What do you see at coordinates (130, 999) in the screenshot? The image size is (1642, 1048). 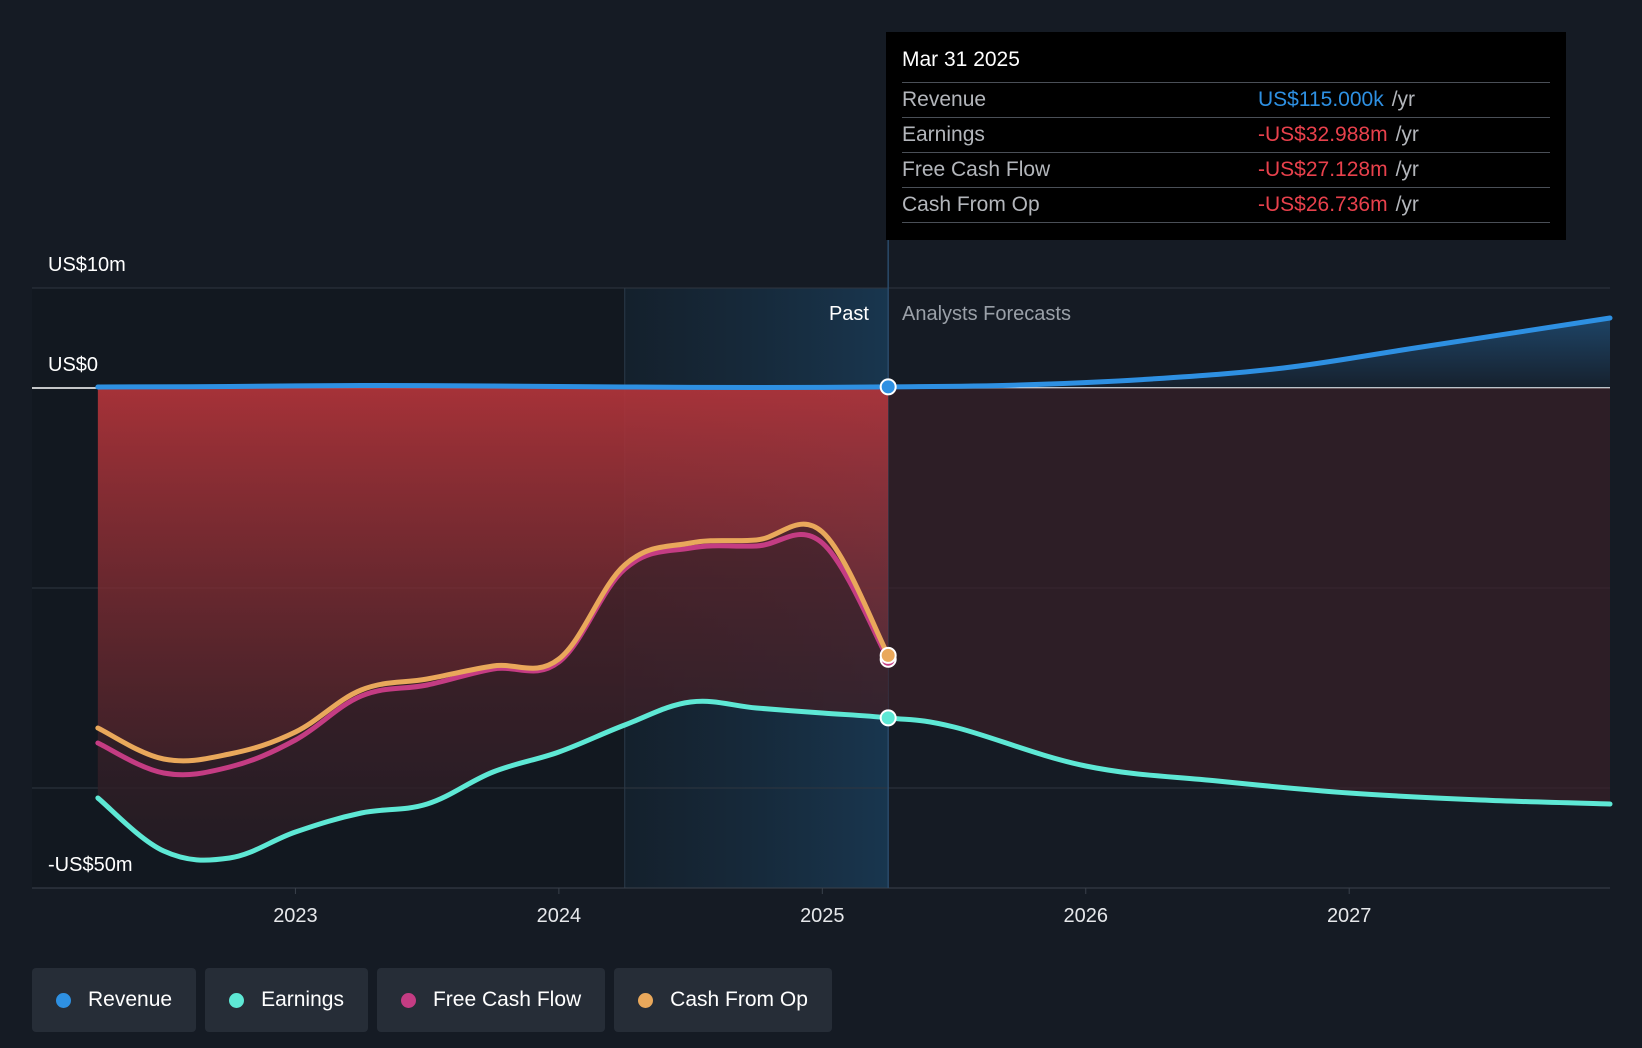 I see `legend-label: Revenue` at bounding box center [130, 999].